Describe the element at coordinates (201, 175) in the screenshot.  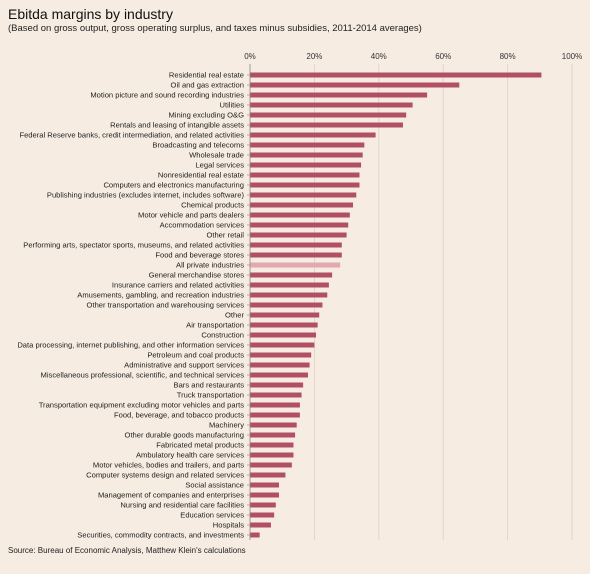
I see `category-label: Nonresidential real estate` at that location.